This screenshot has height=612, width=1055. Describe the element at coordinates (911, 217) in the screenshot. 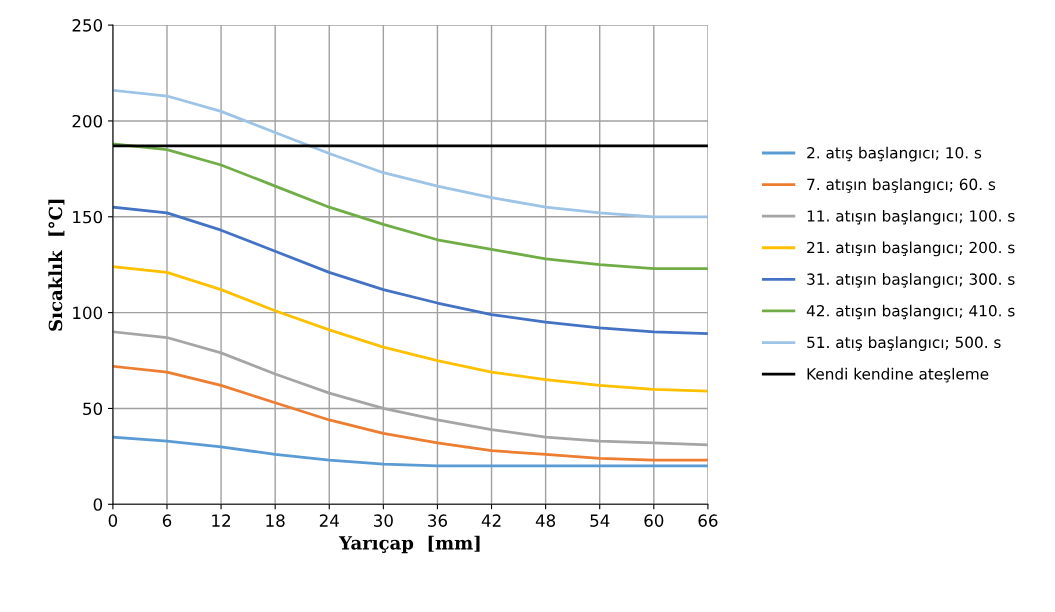

I see `legend-label: 11. atışın başlangıcı; 100. s` at that location.